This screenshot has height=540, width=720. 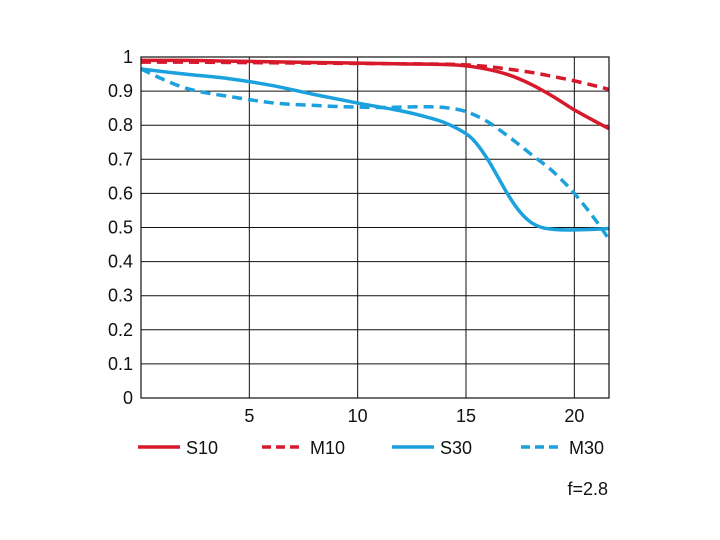 What do you see at coordinates (120, 193) in the screenshot?
I see `y-tick-label: 0.6` at bounding box center [120, 193].